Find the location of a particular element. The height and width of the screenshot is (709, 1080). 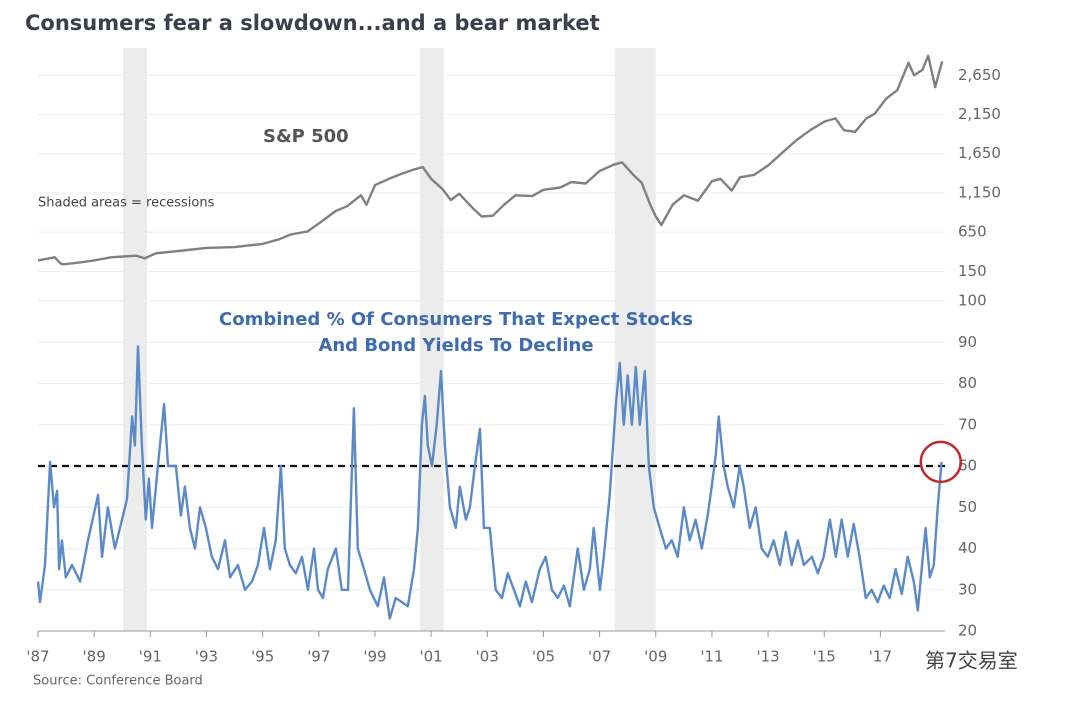

watermark: 第7交易室 is located at coordinates (971, 661).